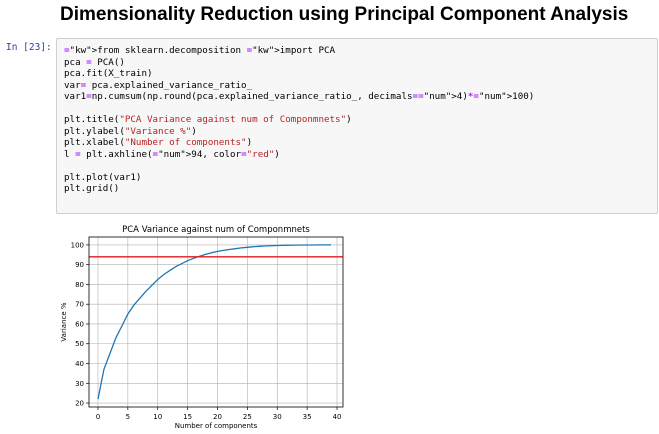 This screenshot has height=434, width=659. I want to click on x-tick-label: 40, so click(337, 417).